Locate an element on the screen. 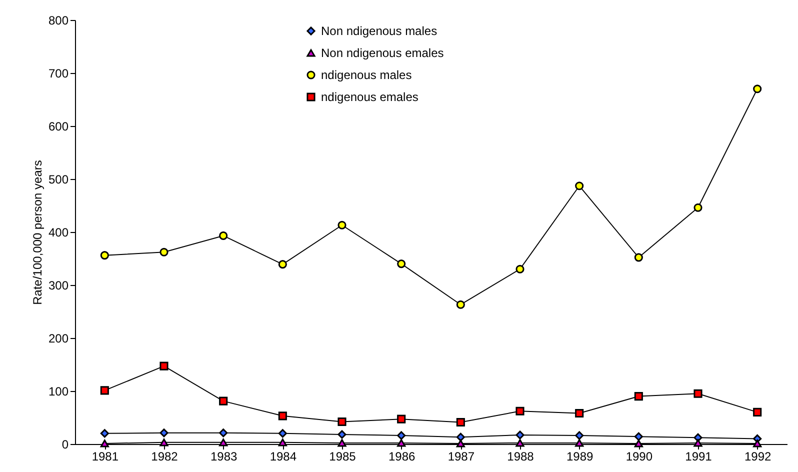 This screenshot has width=798, height=472. legend-label: ndigenous males is located at coordinates (366, 75).